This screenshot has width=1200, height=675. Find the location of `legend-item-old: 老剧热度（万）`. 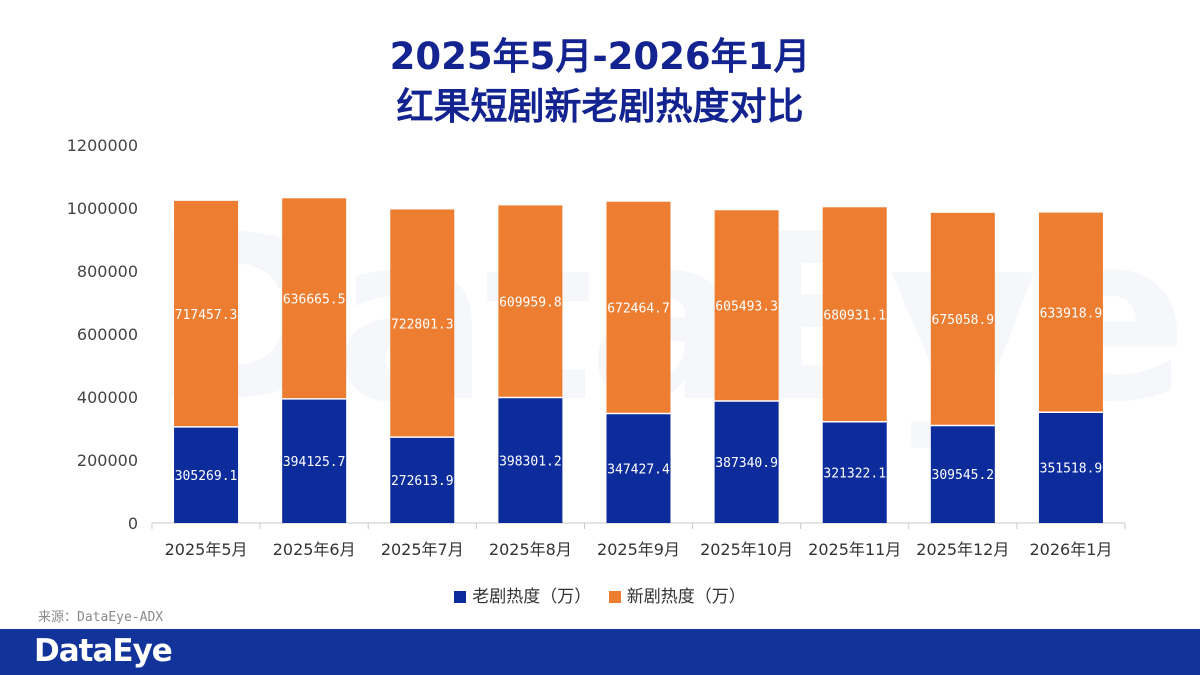

legend-item-old: 老剧热度（万） is located at coordinates (522, 594).